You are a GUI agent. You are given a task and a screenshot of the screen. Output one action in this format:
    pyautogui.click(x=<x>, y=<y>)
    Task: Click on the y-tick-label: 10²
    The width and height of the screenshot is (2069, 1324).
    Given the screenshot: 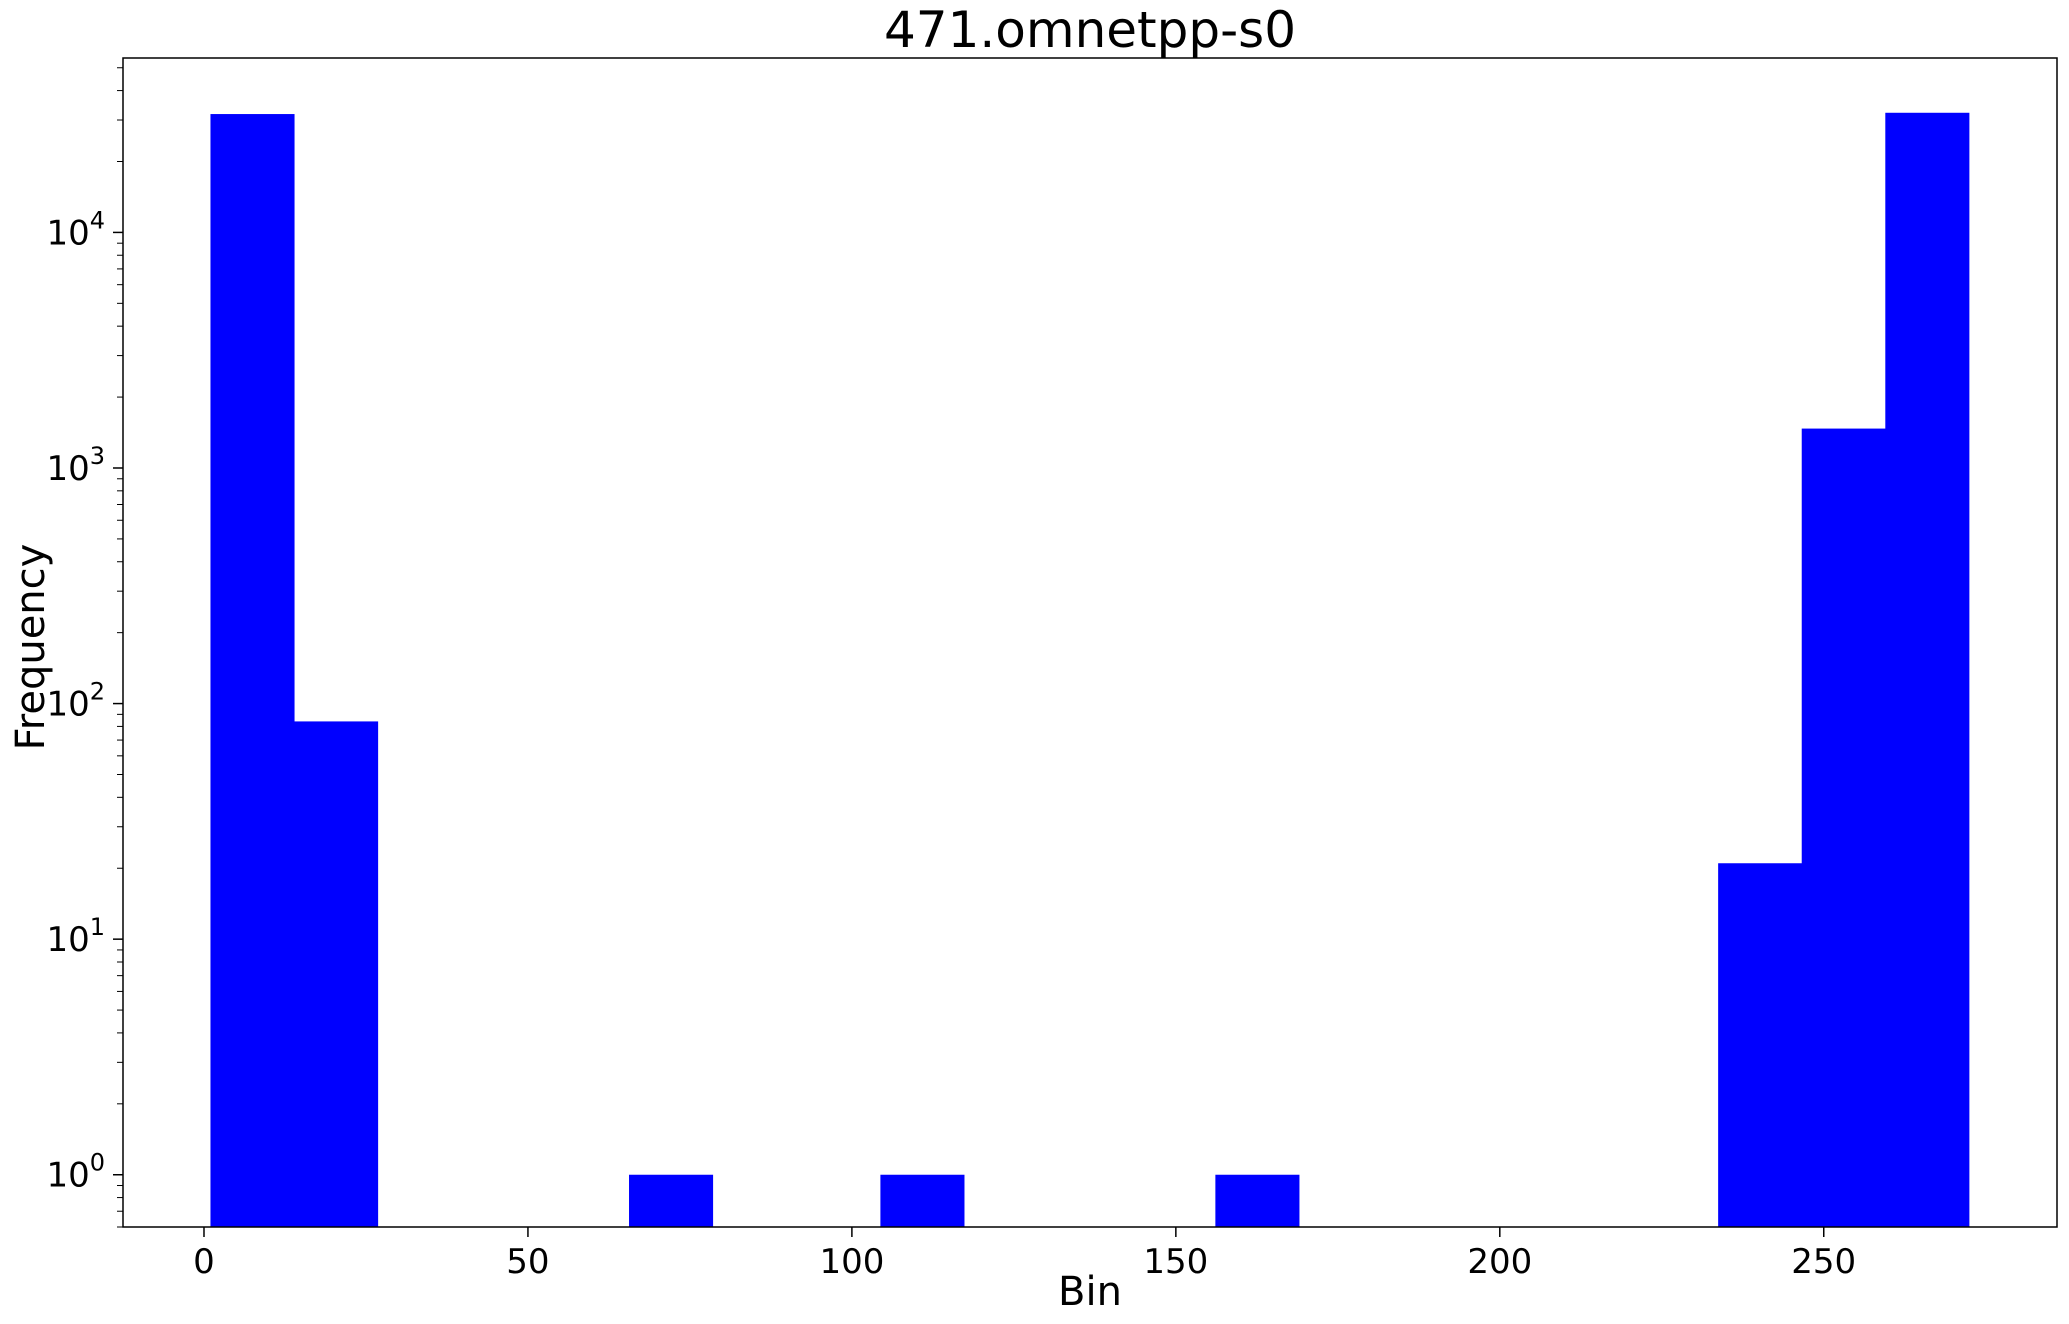 What is the action you would take?
    pyautogui.click(x=75, y=701)
    